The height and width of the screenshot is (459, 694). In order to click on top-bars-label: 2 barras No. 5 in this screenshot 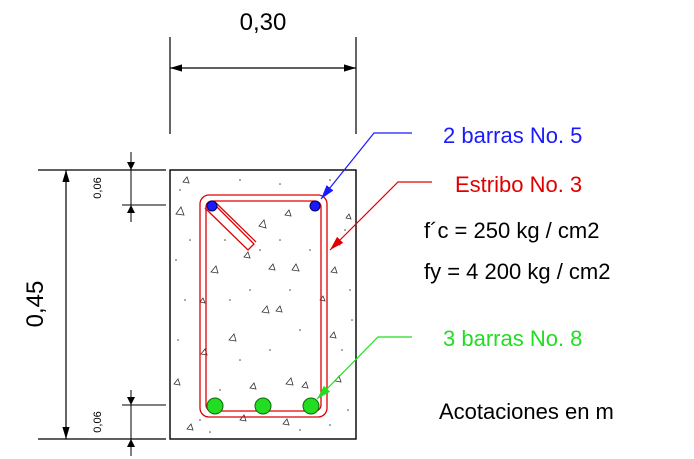, I will do `click(512, 135)`.